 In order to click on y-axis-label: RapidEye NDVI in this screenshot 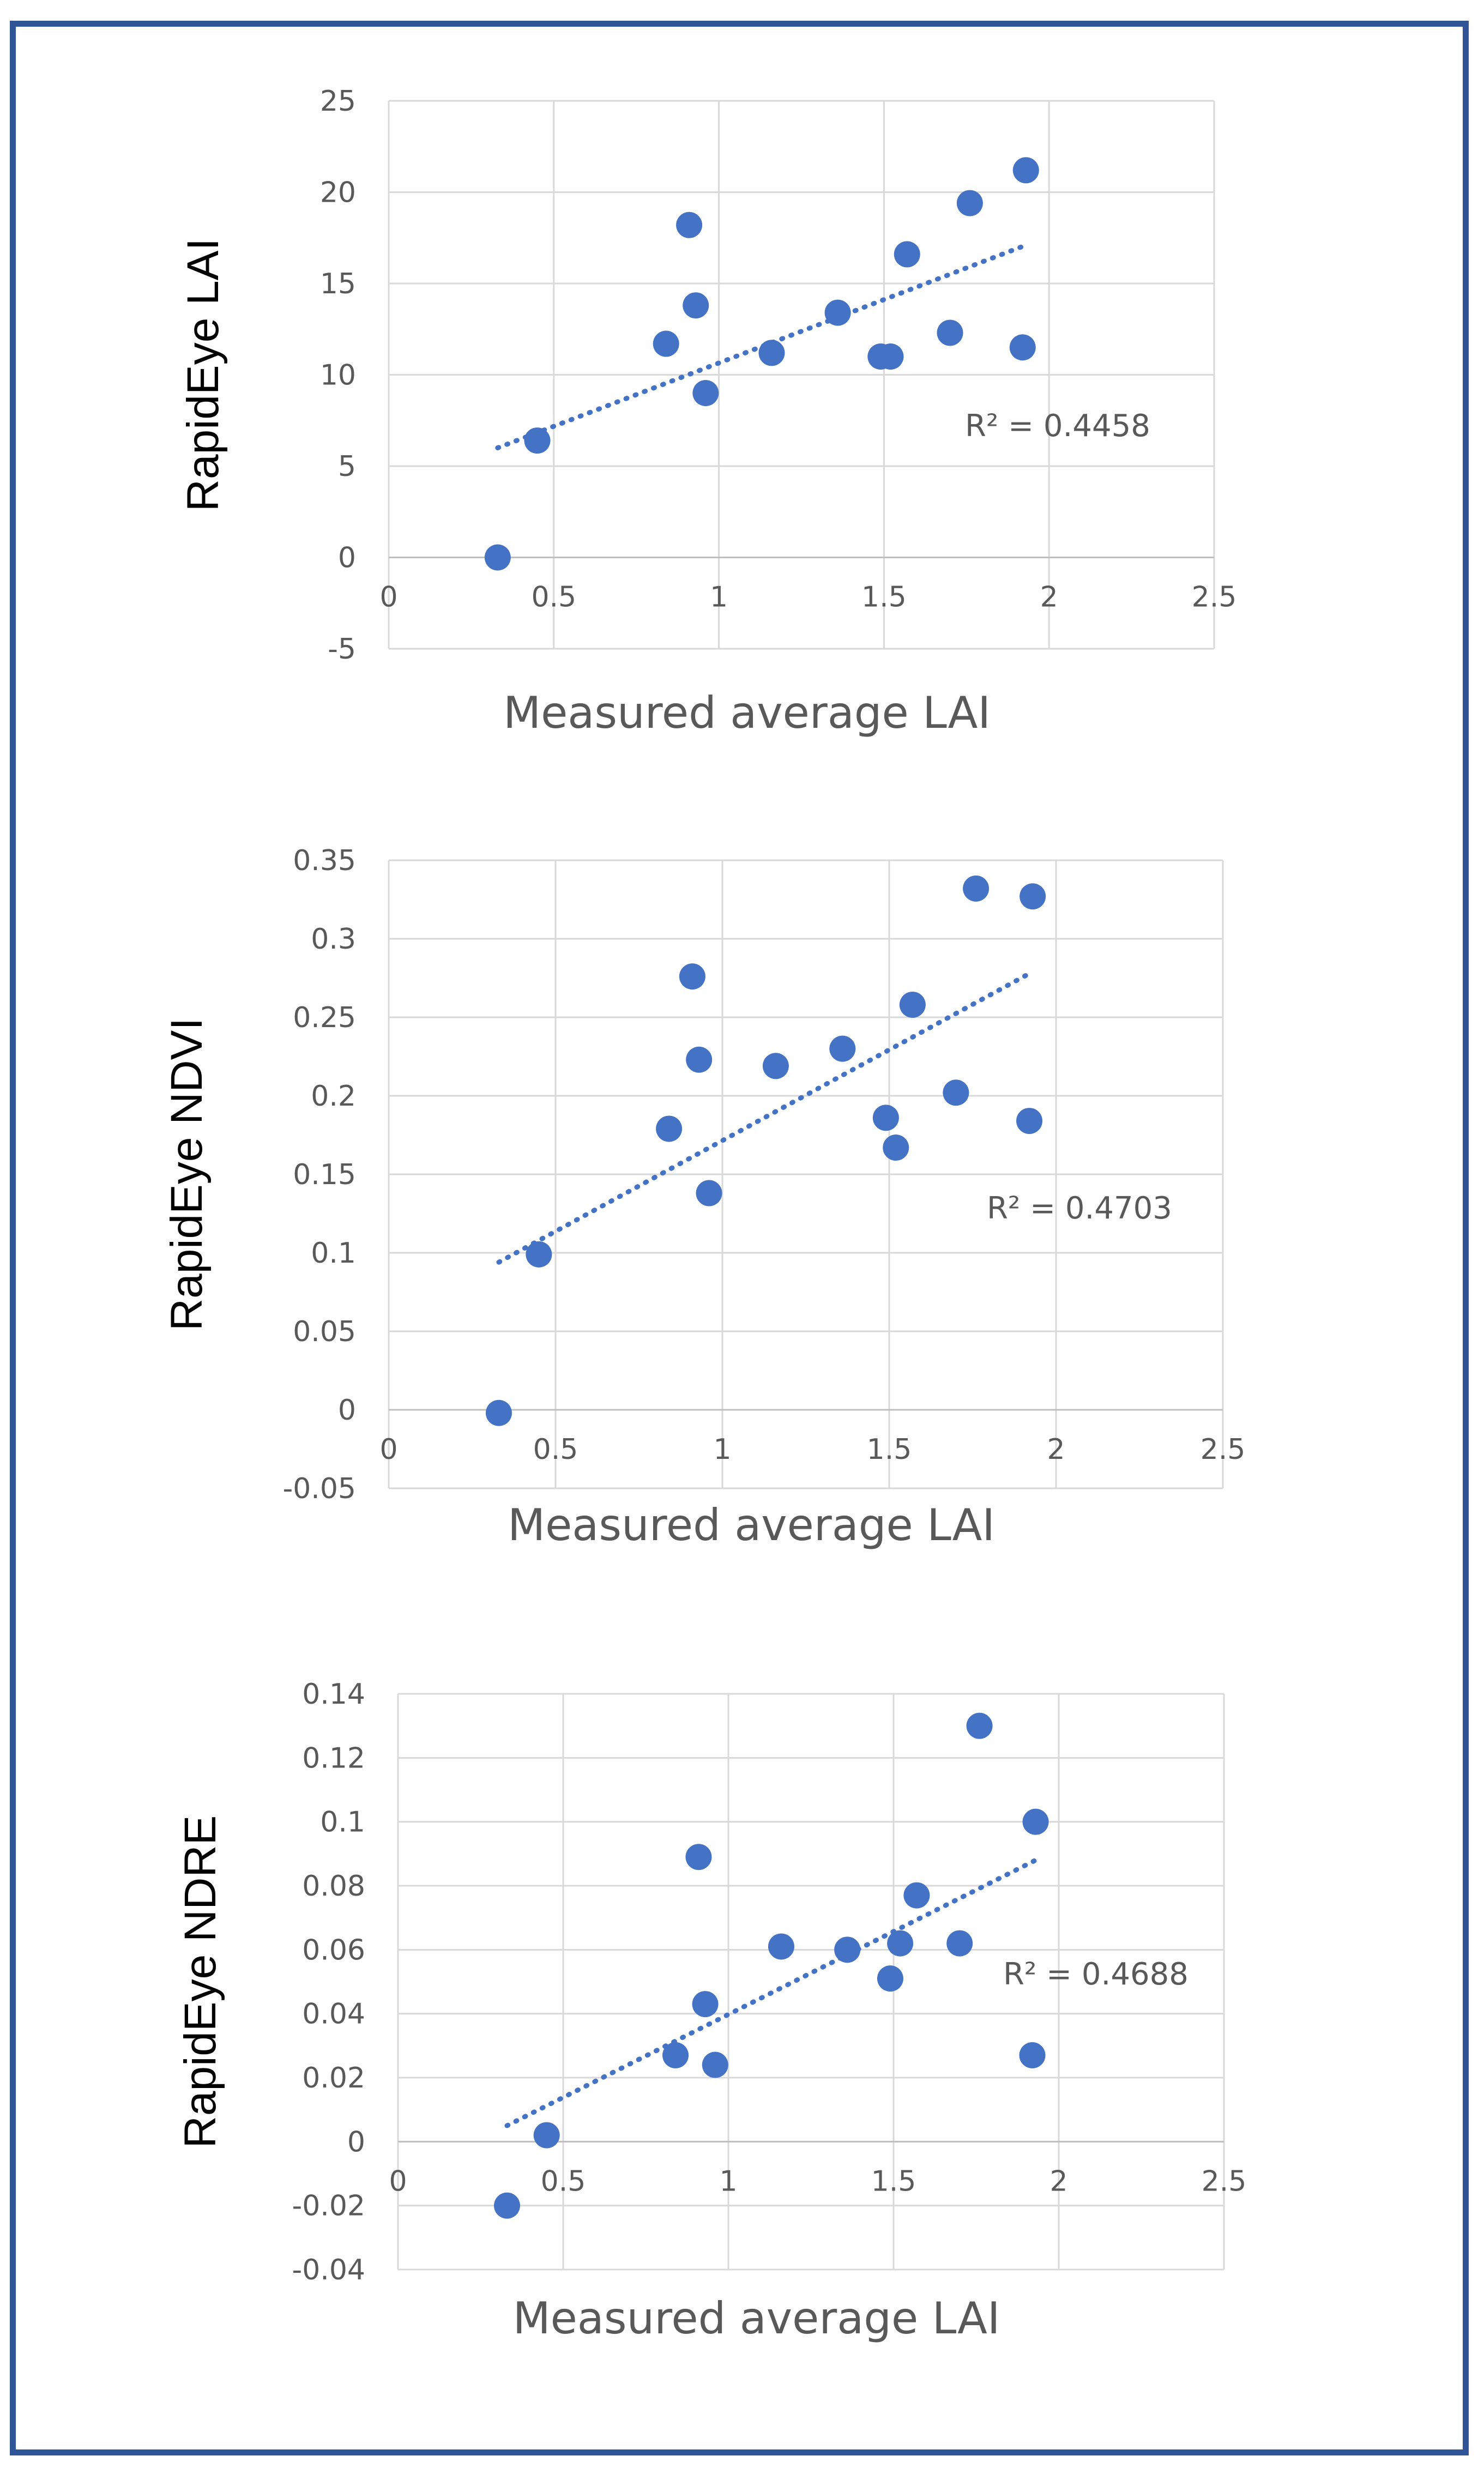, I will do `click(187, 1175)`.